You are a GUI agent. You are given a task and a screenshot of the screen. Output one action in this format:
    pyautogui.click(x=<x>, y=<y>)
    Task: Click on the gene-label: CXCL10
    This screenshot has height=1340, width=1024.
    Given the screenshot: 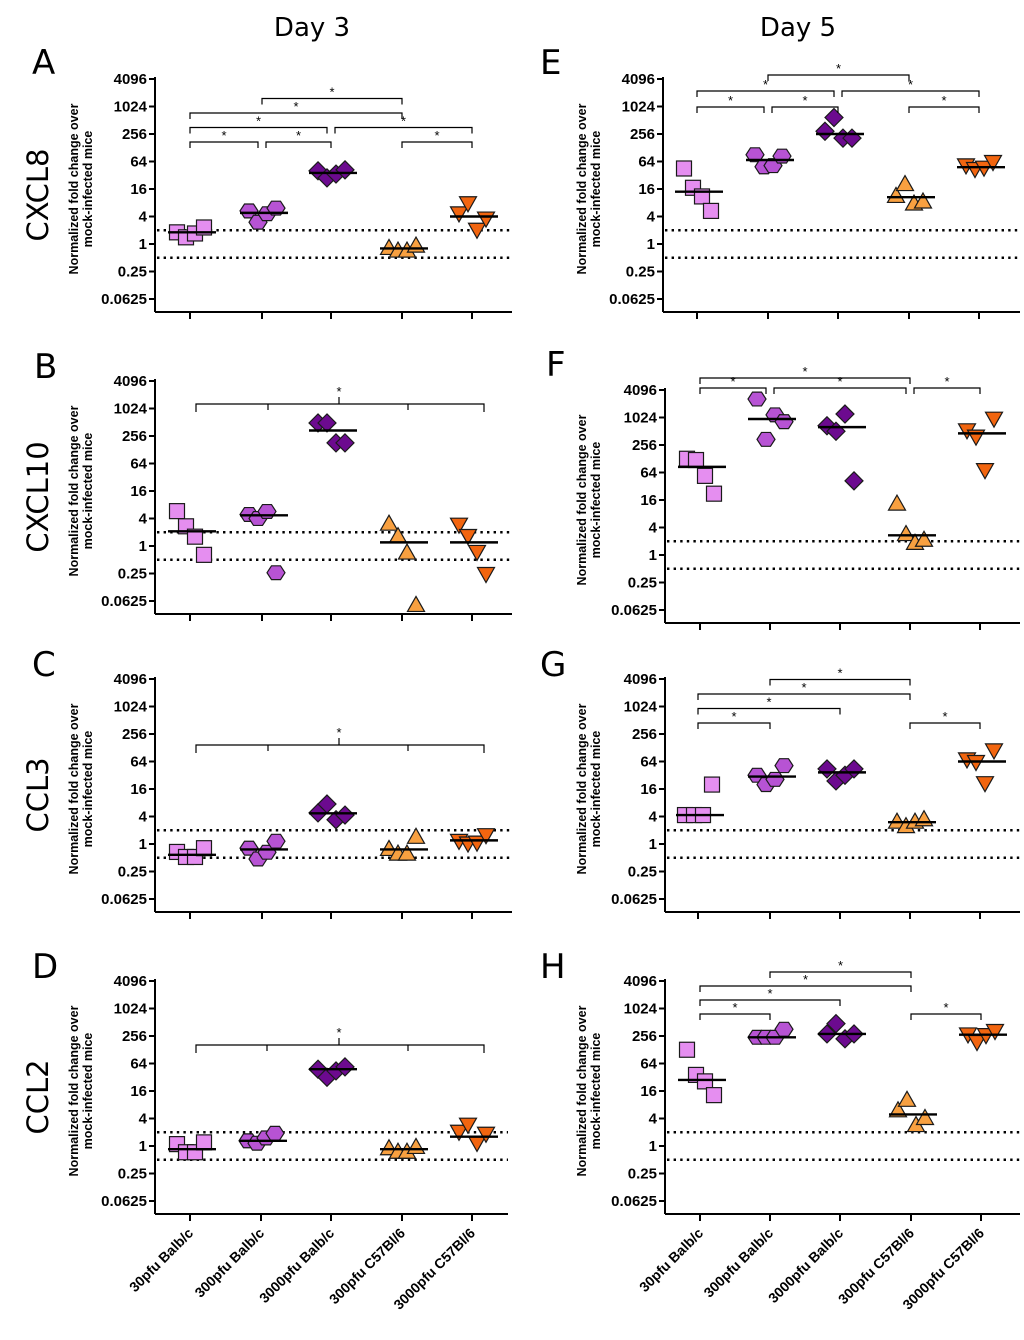 What is the action you would take?
    pyautogui.click(x=38, y=496)
    